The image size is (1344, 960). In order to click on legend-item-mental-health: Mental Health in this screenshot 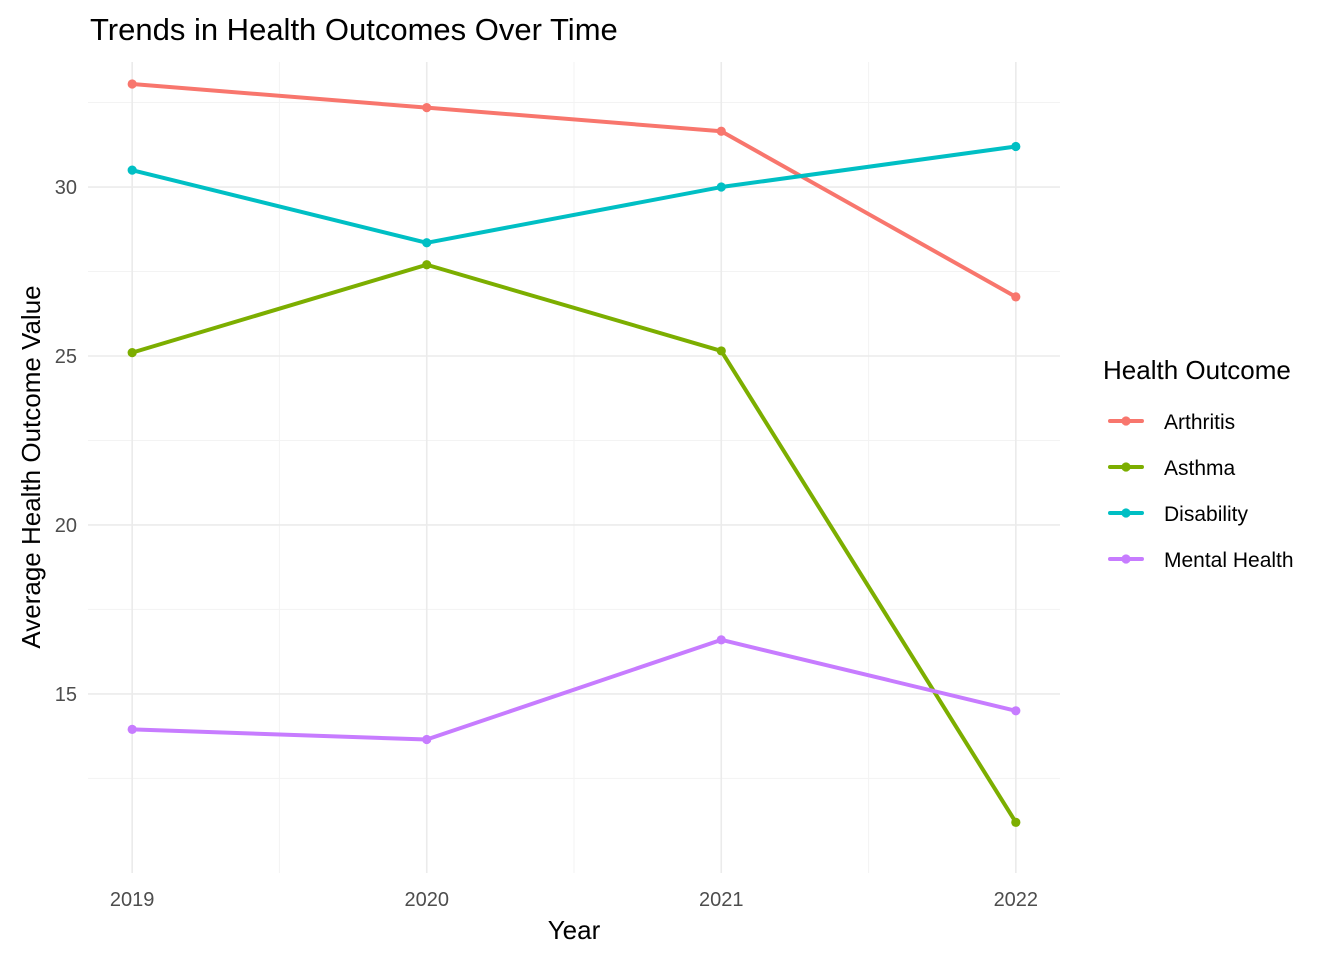, I will do `click(1201, 560)`.